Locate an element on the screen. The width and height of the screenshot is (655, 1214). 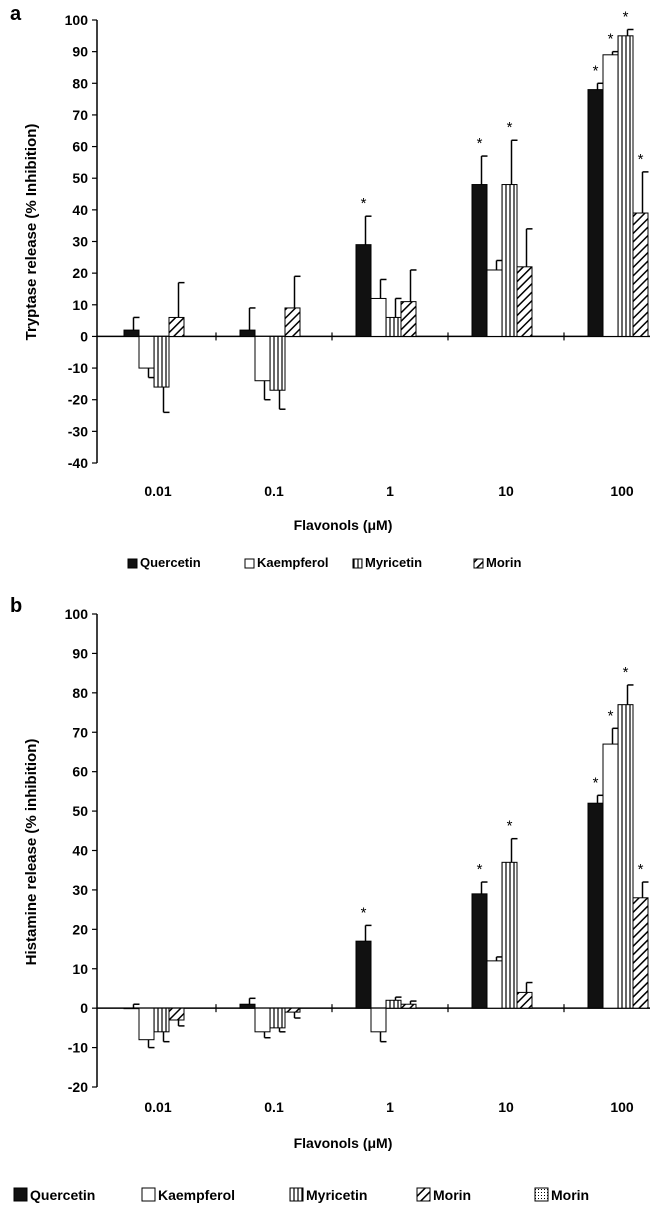
panel-b-label: b is located at coordinates (16, 606).